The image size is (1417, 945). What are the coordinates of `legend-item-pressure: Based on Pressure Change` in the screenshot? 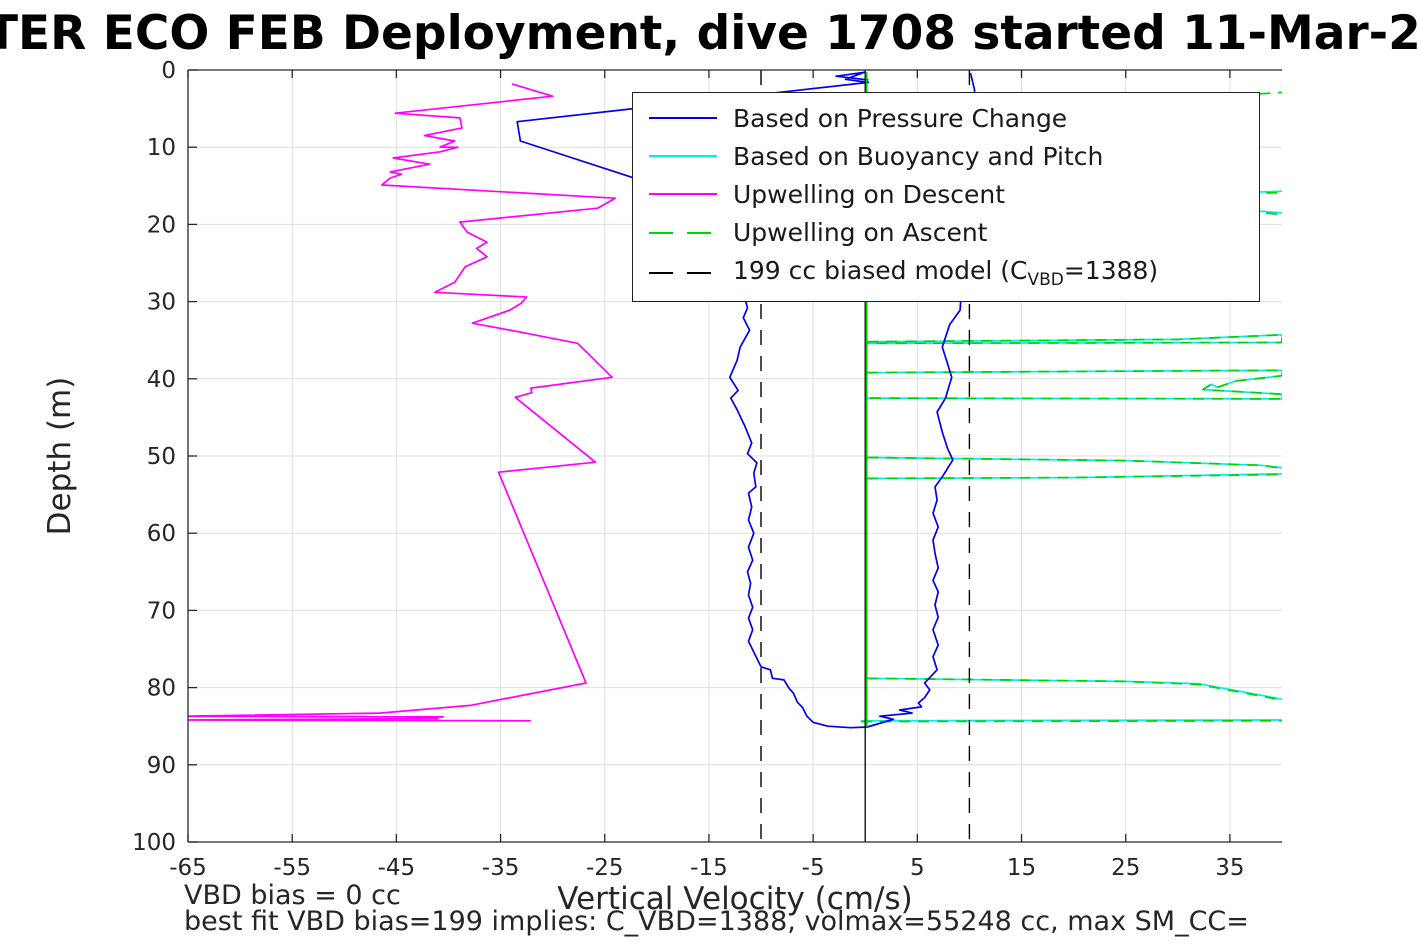 It's located at (953, 118).